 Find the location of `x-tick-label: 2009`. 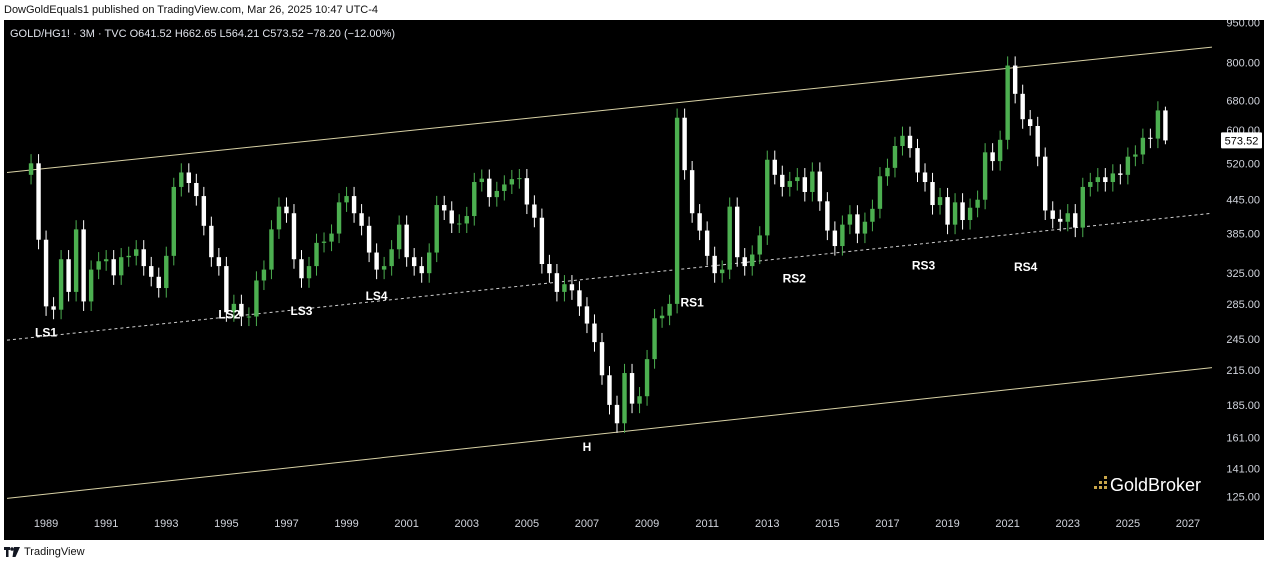

x-tick-label: 2009 is located at coordinates (647, 524).